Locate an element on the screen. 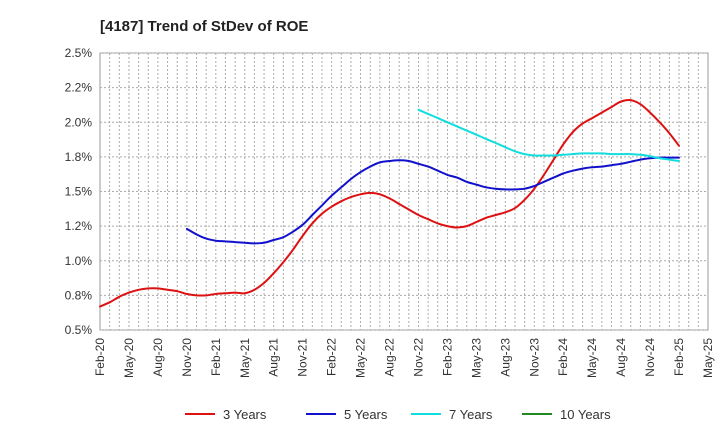  x-tick-label: Aug-24 is located at coordinates (621, 357).